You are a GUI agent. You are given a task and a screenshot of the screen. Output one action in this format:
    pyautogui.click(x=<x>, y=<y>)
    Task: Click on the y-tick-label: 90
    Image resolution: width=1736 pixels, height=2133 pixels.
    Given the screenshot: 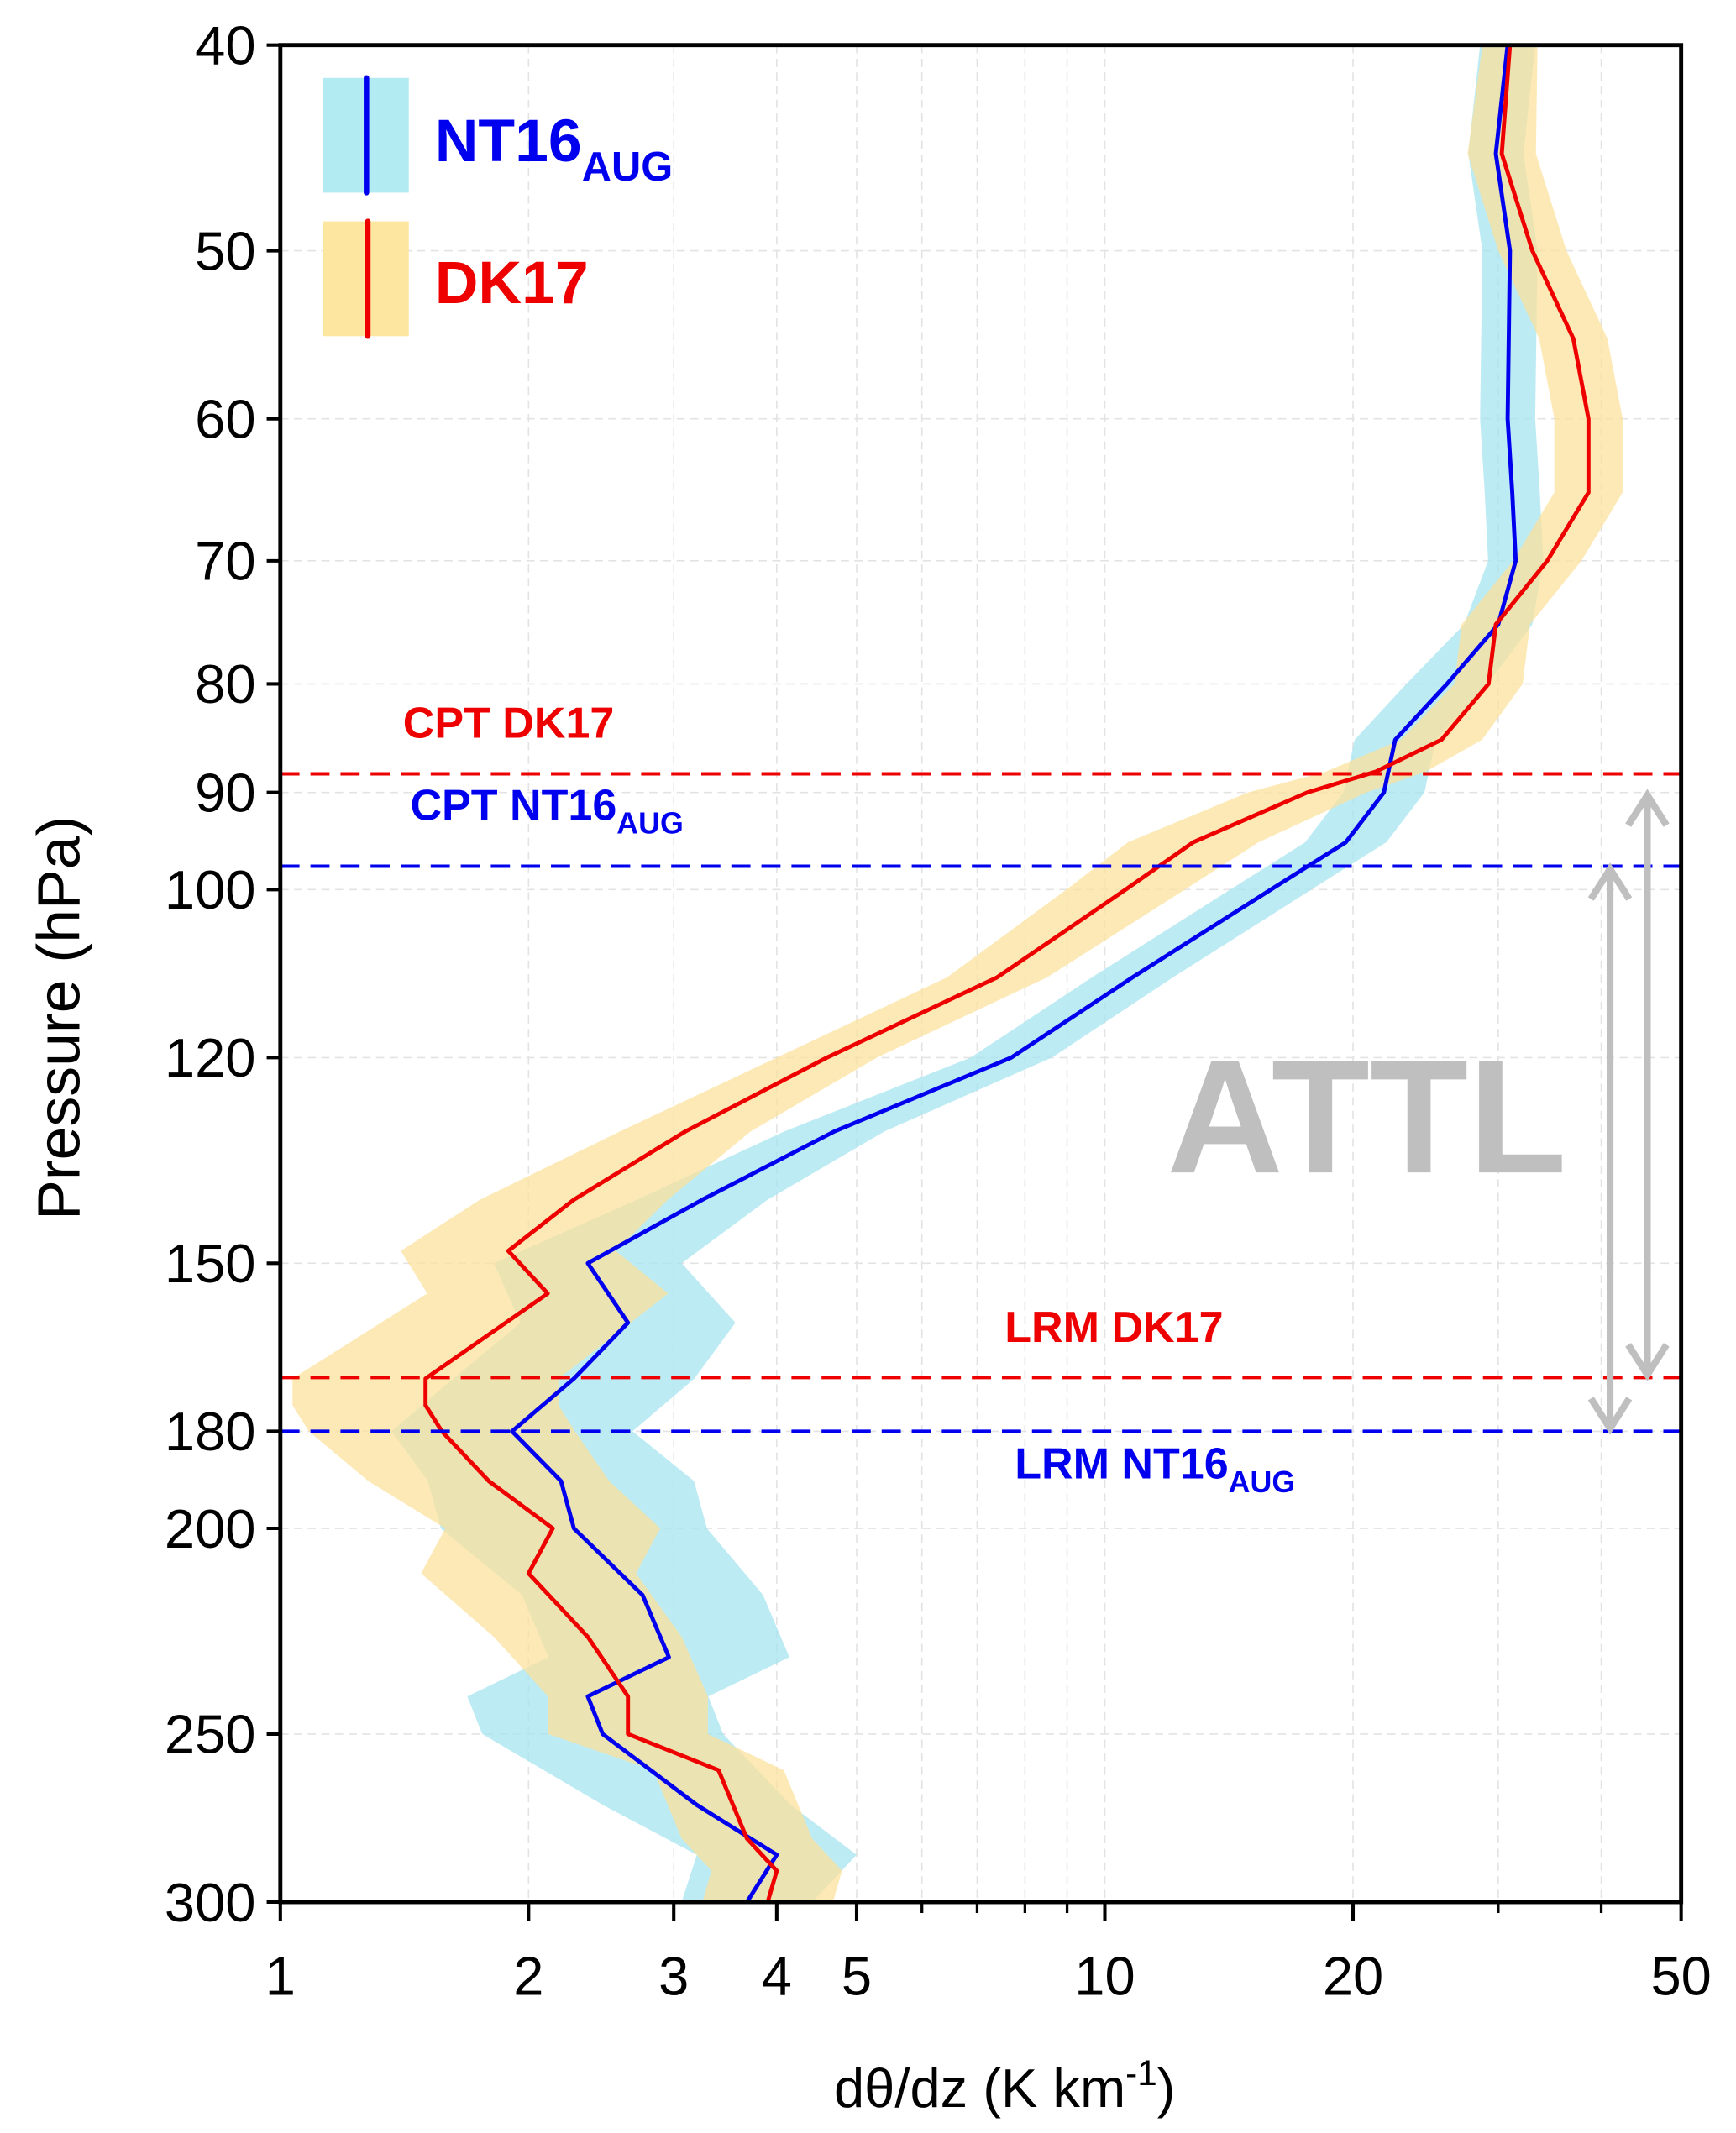 What is the action you would take?
    pyautogui.click(x=225, y=792)
    